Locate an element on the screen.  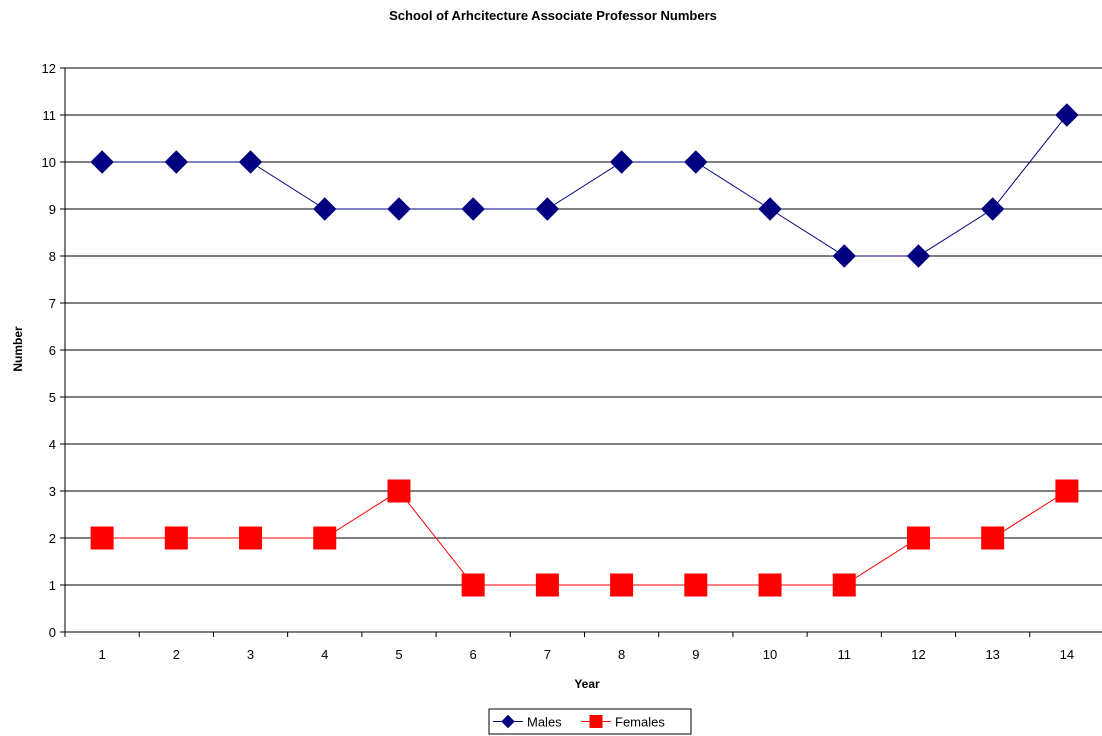
legend-marker-females is located at coordinates (596, 721).